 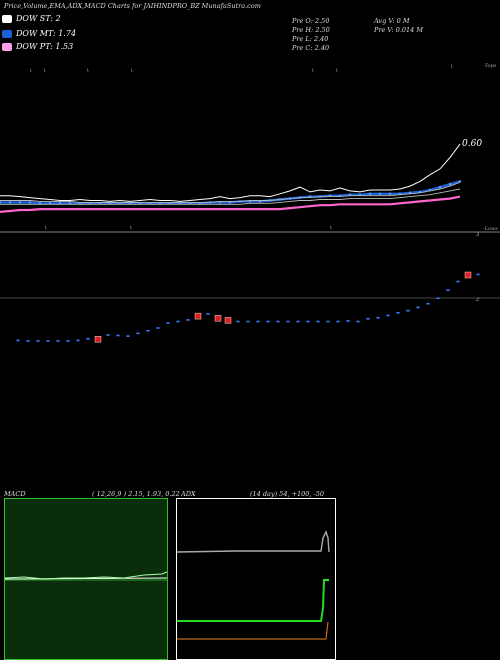 I want to click on last-price-label: 0.60, so click(x=472, y=144).